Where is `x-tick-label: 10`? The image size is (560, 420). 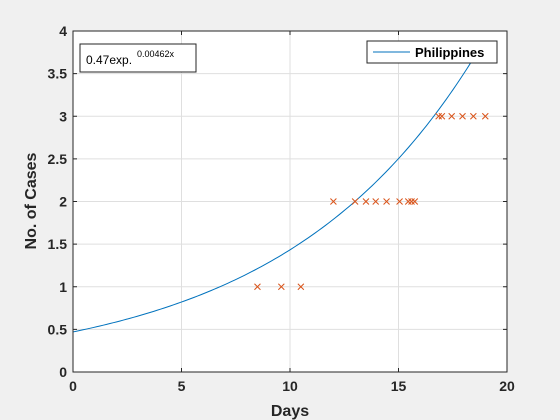 x-tick-label: 10 is located at coordinates (290, 386).